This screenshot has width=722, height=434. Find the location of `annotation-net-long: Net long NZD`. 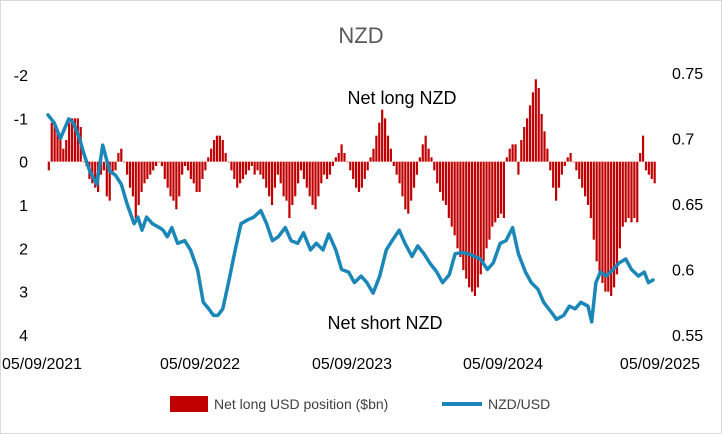

annotation-net-long: Net long NZD is located at coordinates (401, 98).